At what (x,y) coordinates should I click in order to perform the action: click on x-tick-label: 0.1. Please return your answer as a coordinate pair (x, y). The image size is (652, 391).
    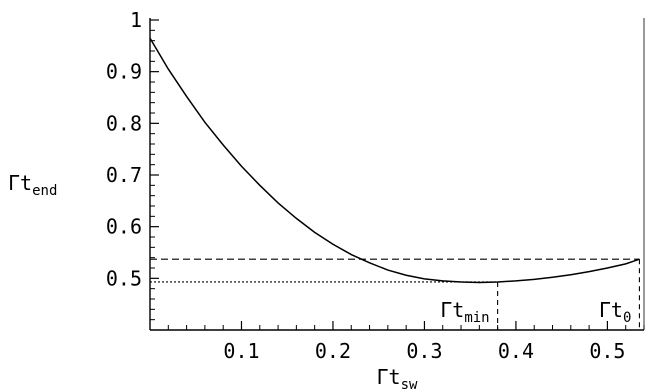
    Looking at the image, I should click on (241, 351).